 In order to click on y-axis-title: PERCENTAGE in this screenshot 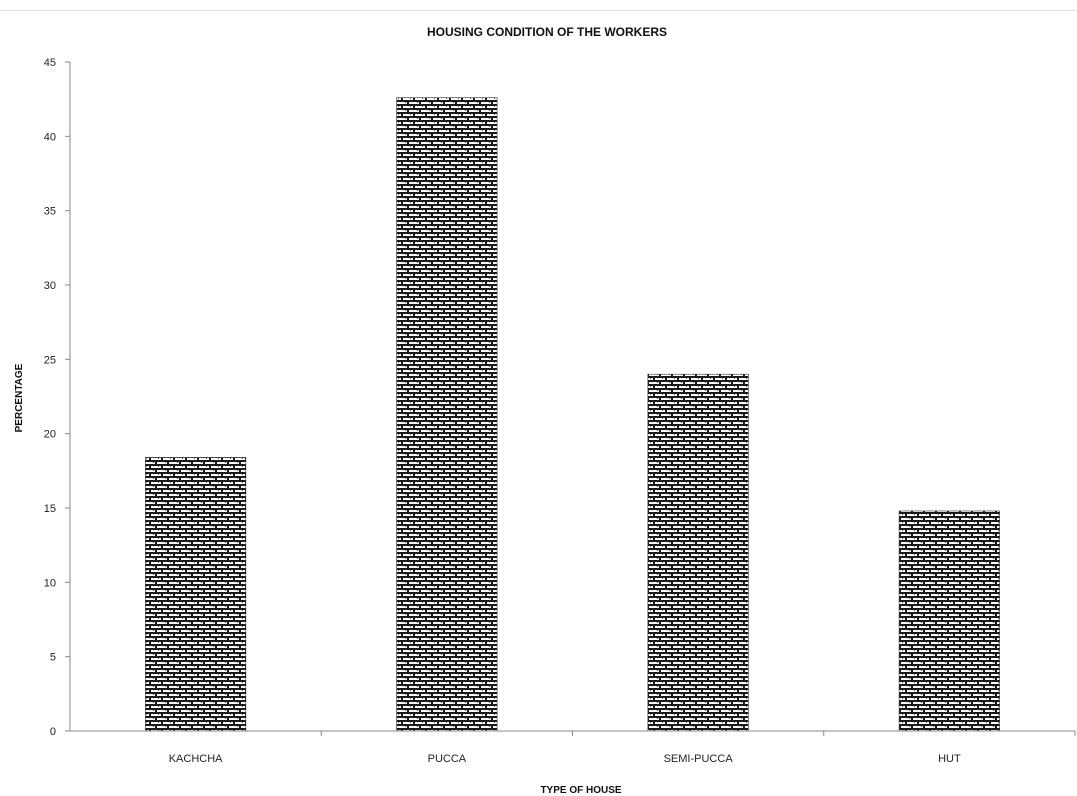, I will do `click(19, 397)`.